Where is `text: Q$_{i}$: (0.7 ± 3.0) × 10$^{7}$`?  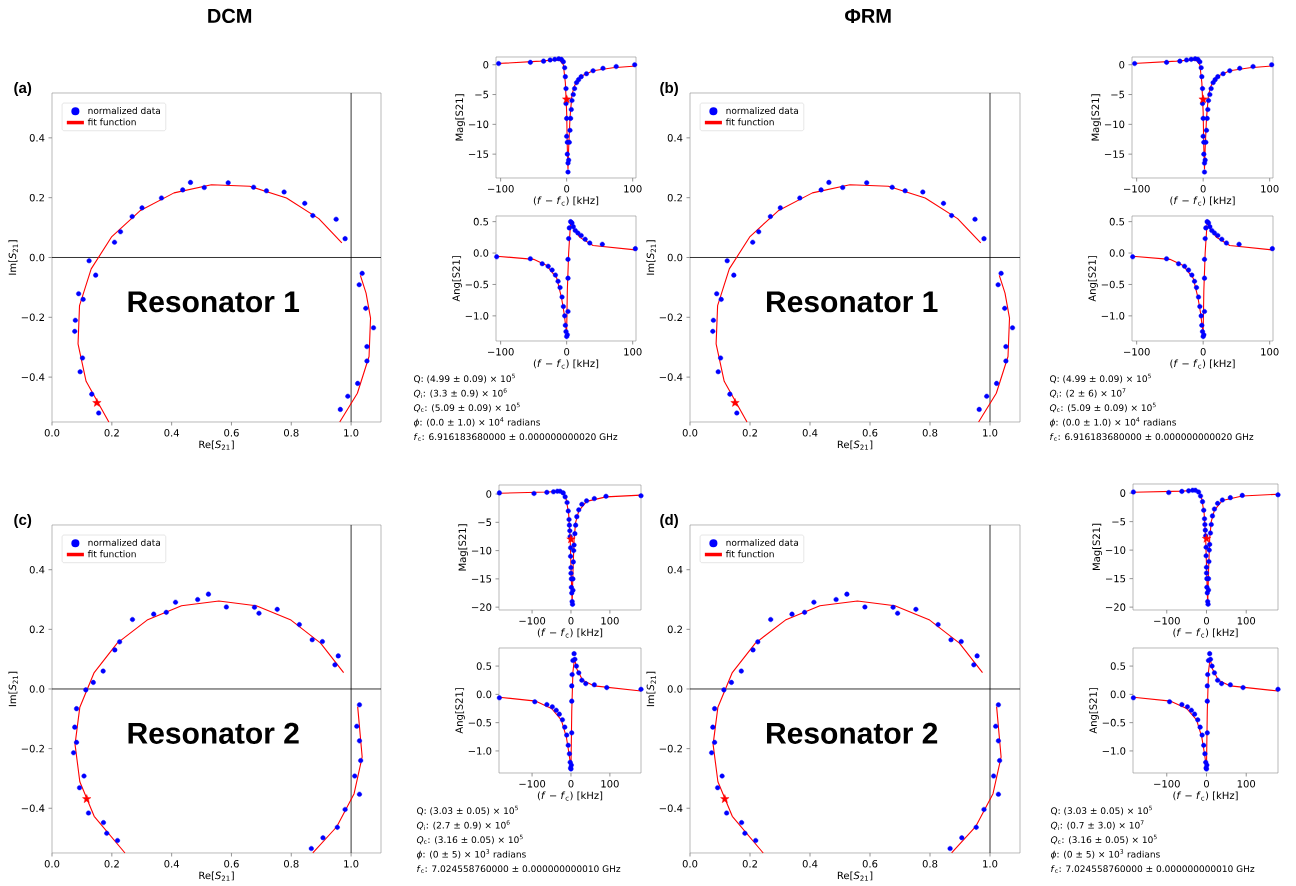 text: Q$_{i}$: (0.7 ± 3.0) × 10$^{7}$ is located at coordinates (1097, 825).